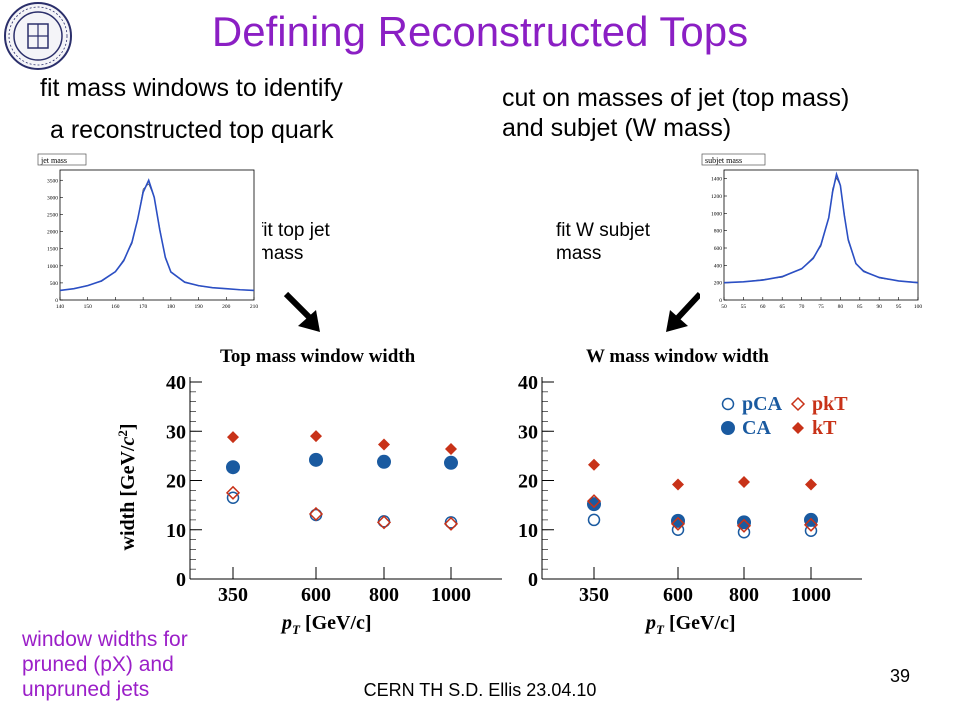 Image resolution: width=960 pixels, height=720 pixels. What do you see at coordinates (86, 689) in the screenshot?
I see `bottom-note-line3: unpruned jets` at bounding box center [86, 689].